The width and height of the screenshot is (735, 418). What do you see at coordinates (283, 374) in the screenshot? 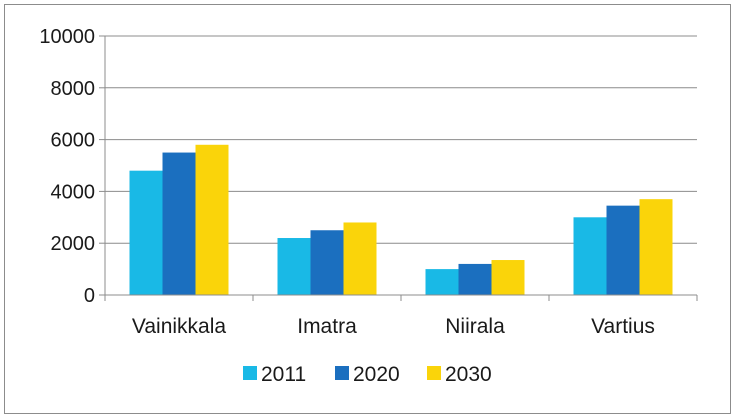
I see `legend-label-2011: 2011` at bounding box center [283, 374].